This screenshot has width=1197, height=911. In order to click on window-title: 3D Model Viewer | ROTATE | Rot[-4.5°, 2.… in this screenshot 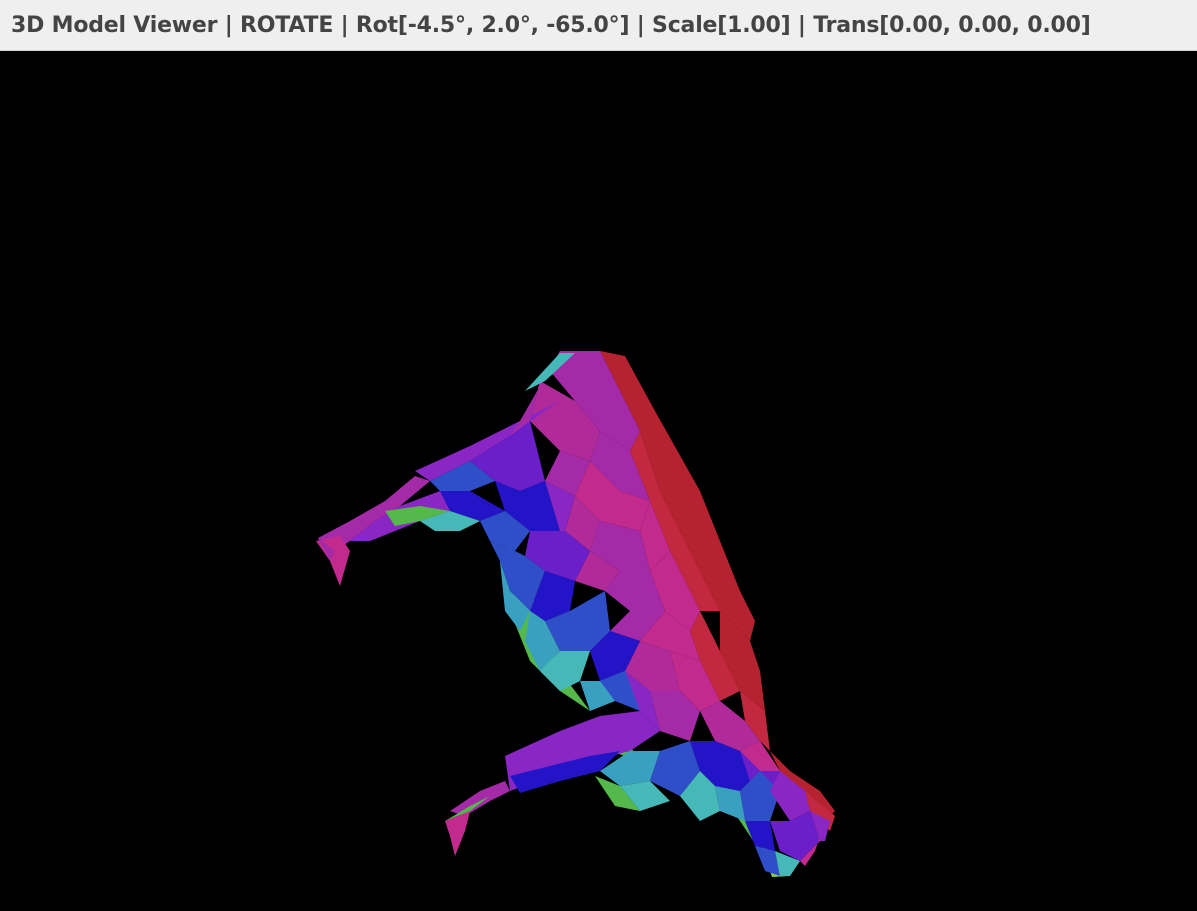, I will do `click(551, 25)`.